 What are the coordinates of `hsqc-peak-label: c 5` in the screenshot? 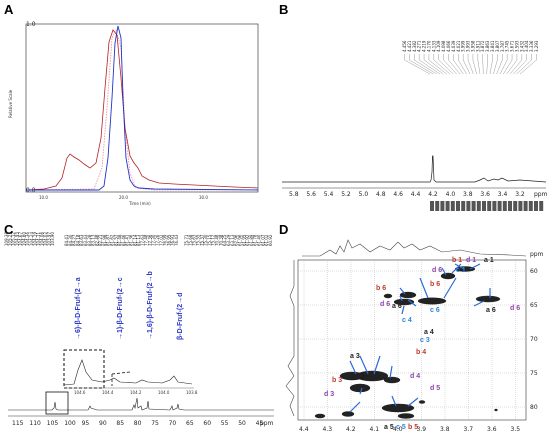 It's located at (401, 427).